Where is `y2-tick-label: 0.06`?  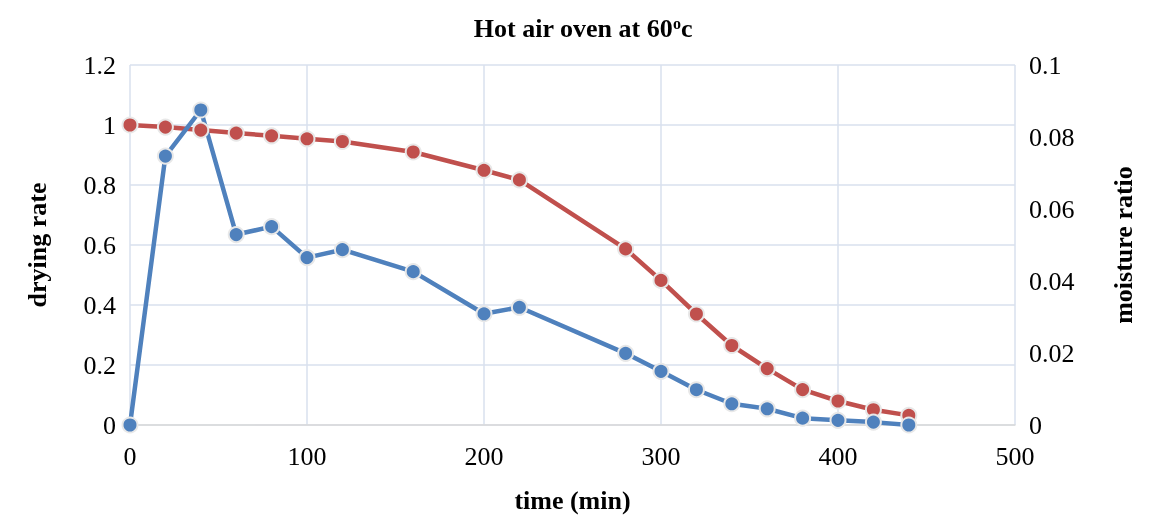
y2-tick-label: 0.06 is located at coordinates (1052, 209).